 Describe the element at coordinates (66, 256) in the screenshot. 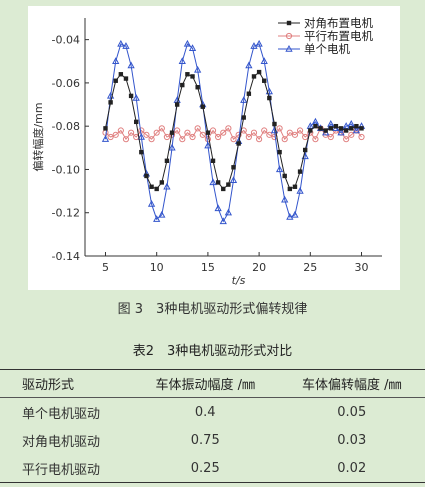

I see `y-tick-label: -0.14` at that location.